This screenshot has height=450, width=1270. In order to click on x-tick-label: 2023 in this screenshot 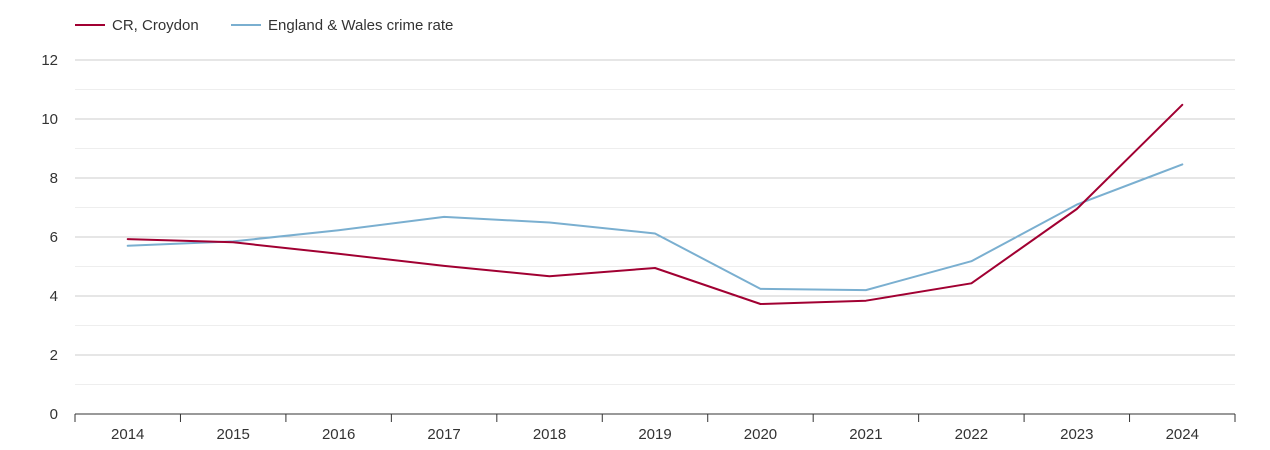, I will do `click(1076, 434)`.